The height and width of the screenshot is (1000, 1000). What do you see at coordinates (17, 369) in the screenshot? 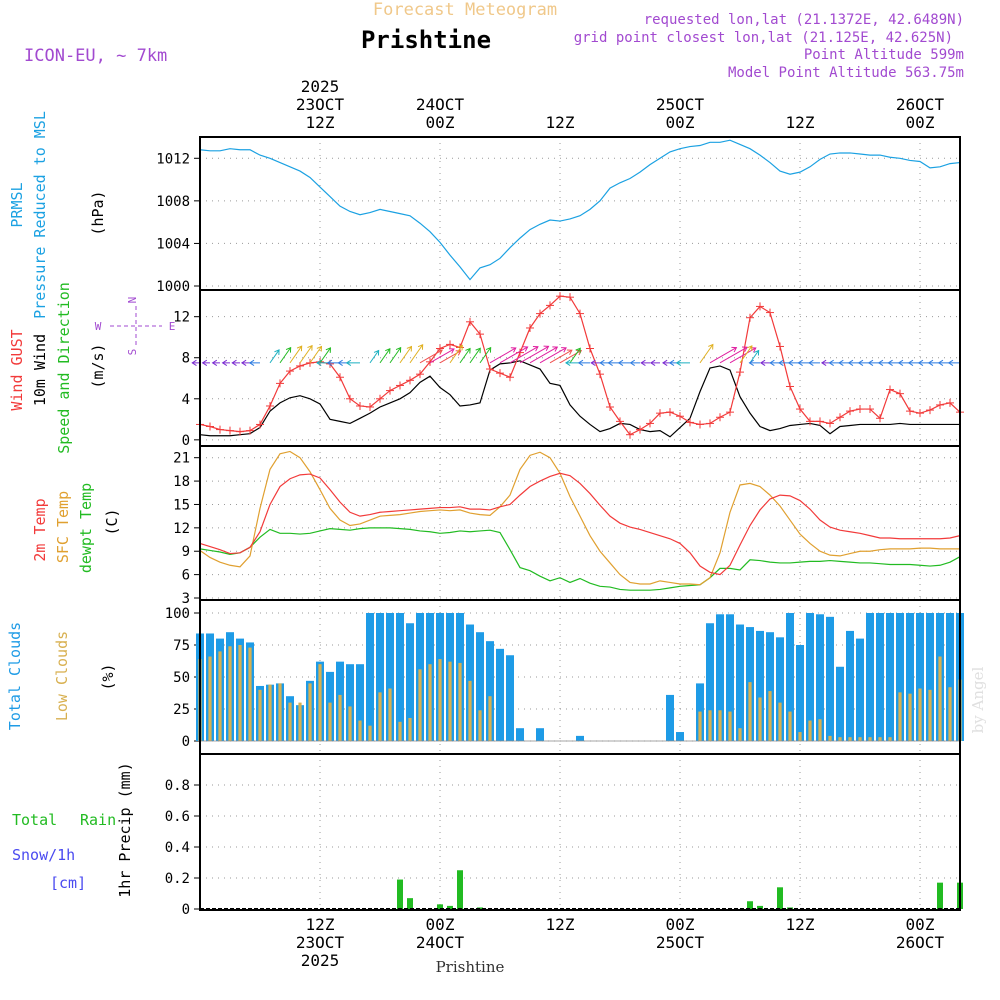
I see `wind-gust-label: Wind GUST` at bounding box center [17, 369].